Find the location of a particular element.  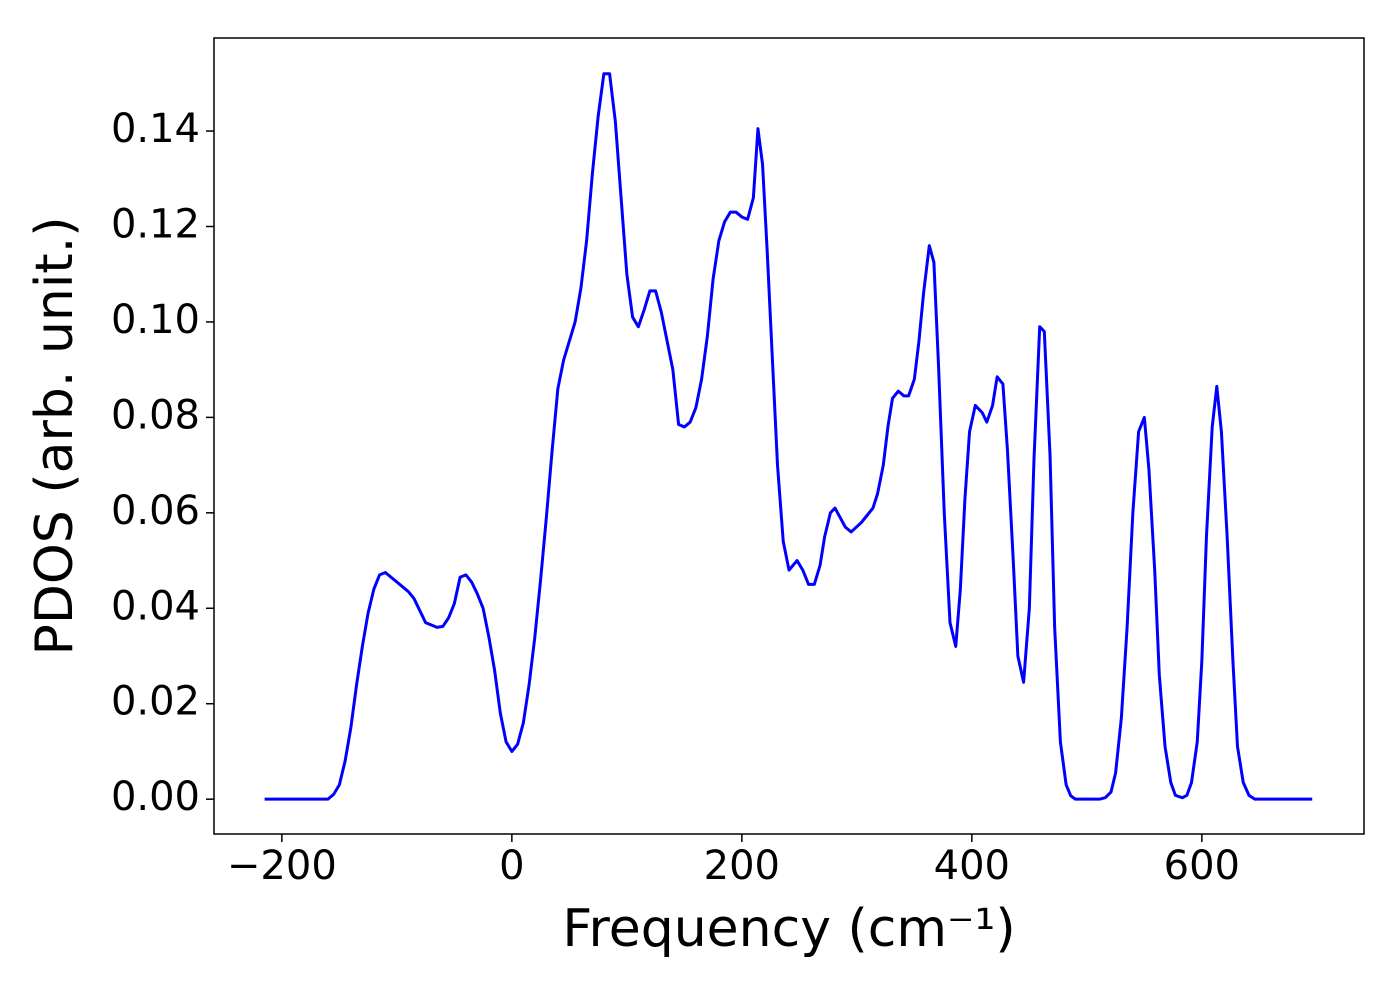

x-tick-label: 200 is located at coordinates (742, 866).